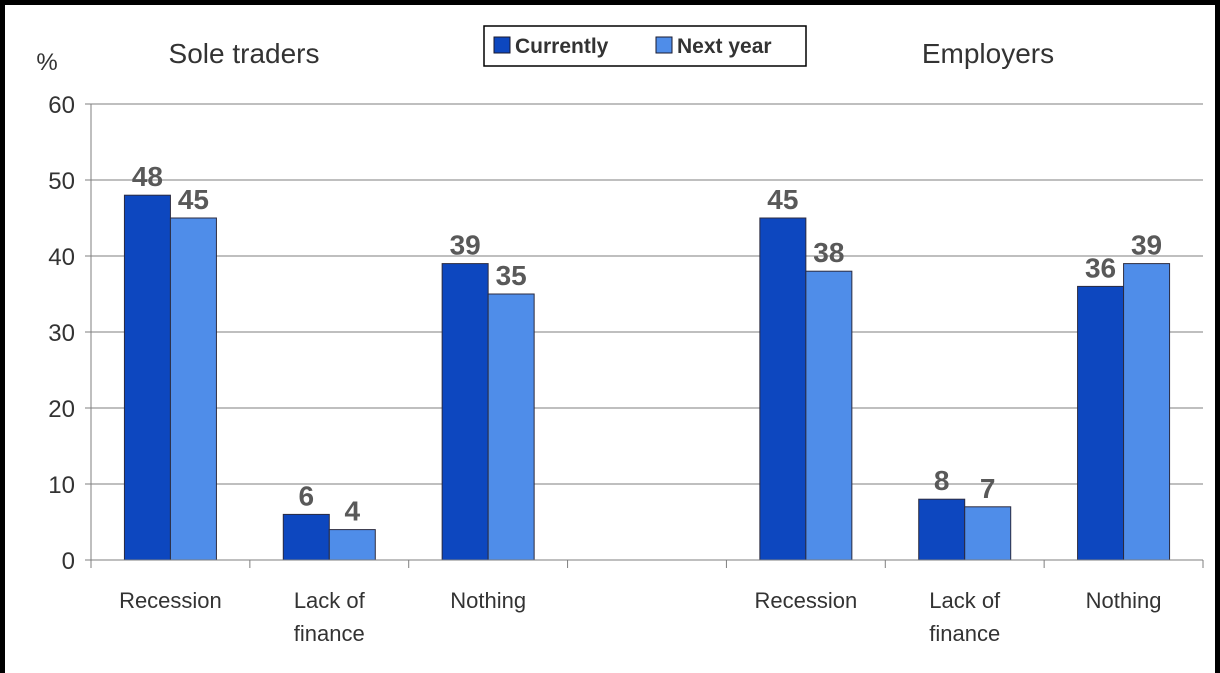 Image resolution: width=1220 pixels, height=673 pixels. Describe the element at coordinates (61, 333) in the screenshot. I see `y-tick-label: 30` at that location.